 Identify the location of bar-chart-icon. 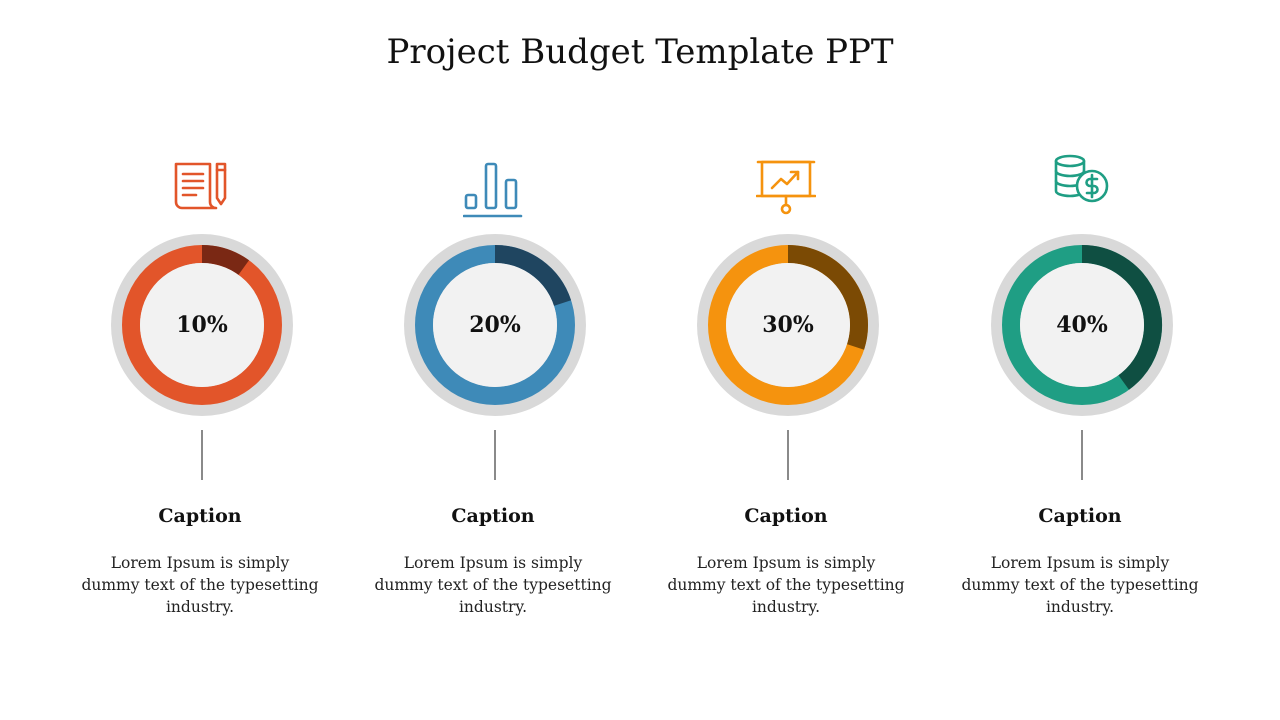
(493, 190).